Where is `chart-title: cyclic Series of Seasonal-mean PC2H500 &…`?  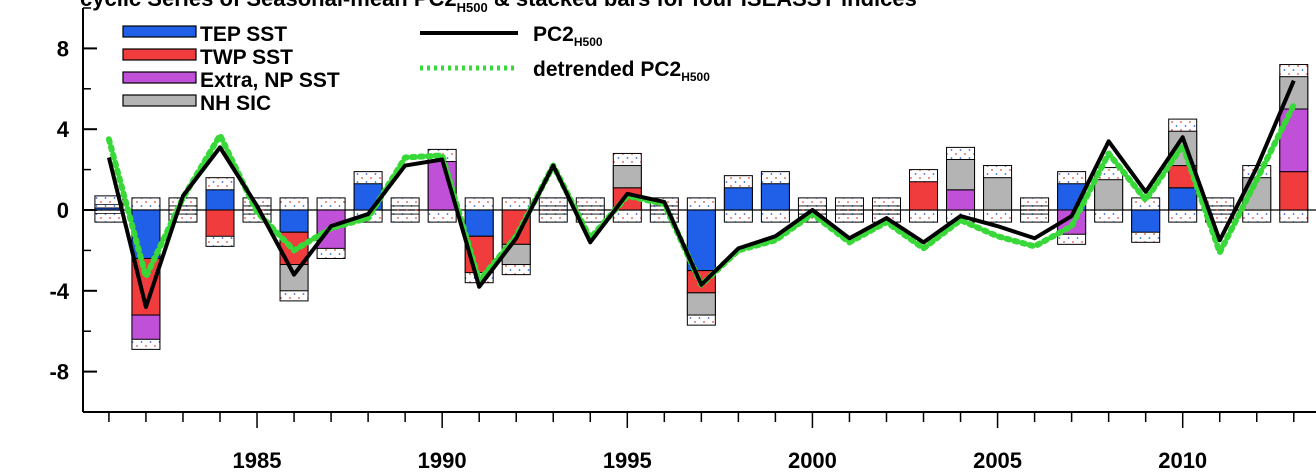
chart-title: cyclic Series of Seasonal-mean PC2H500 &… is located at coordinates (498, 7).